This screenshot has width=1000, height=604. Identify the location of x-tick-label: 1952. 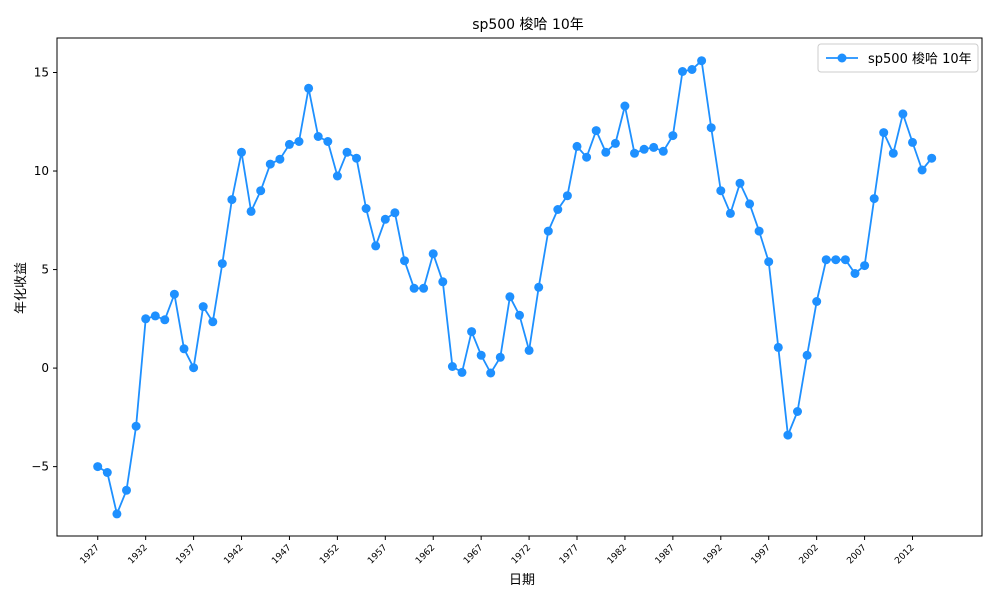
(329, 554).